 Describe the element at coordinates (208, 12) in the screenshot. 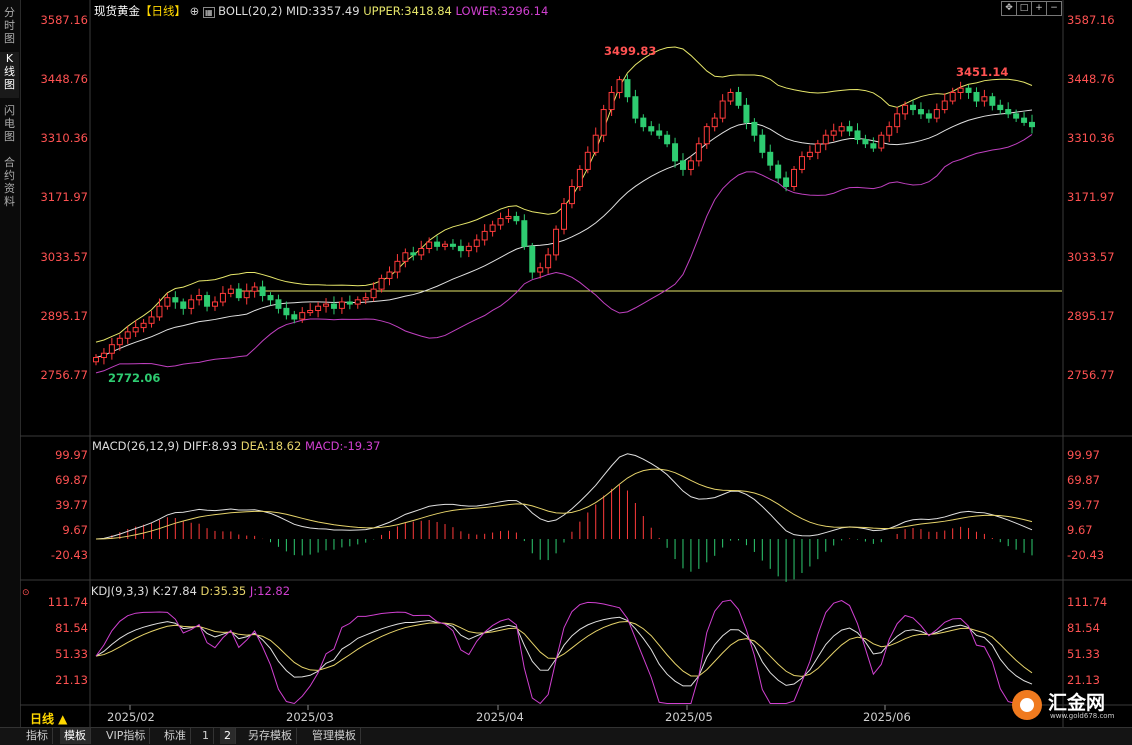

I see `boll-params-icon: ▦` at that location.